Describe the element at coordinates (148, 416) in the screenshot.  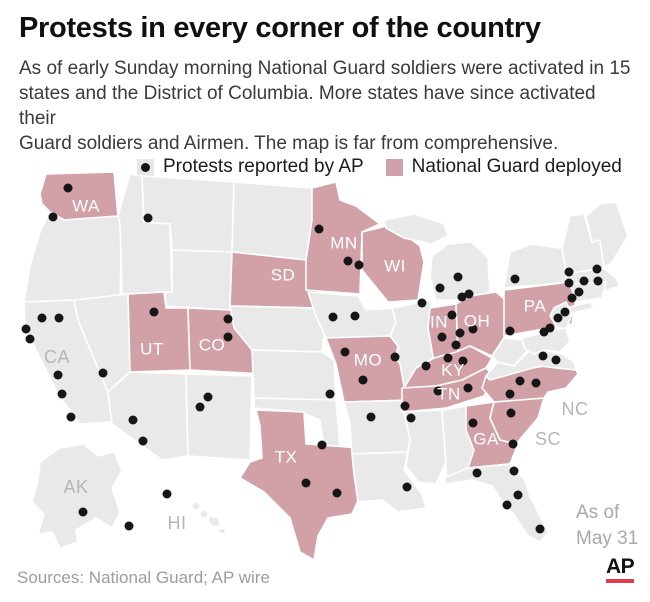
I see `state-az` at that location.